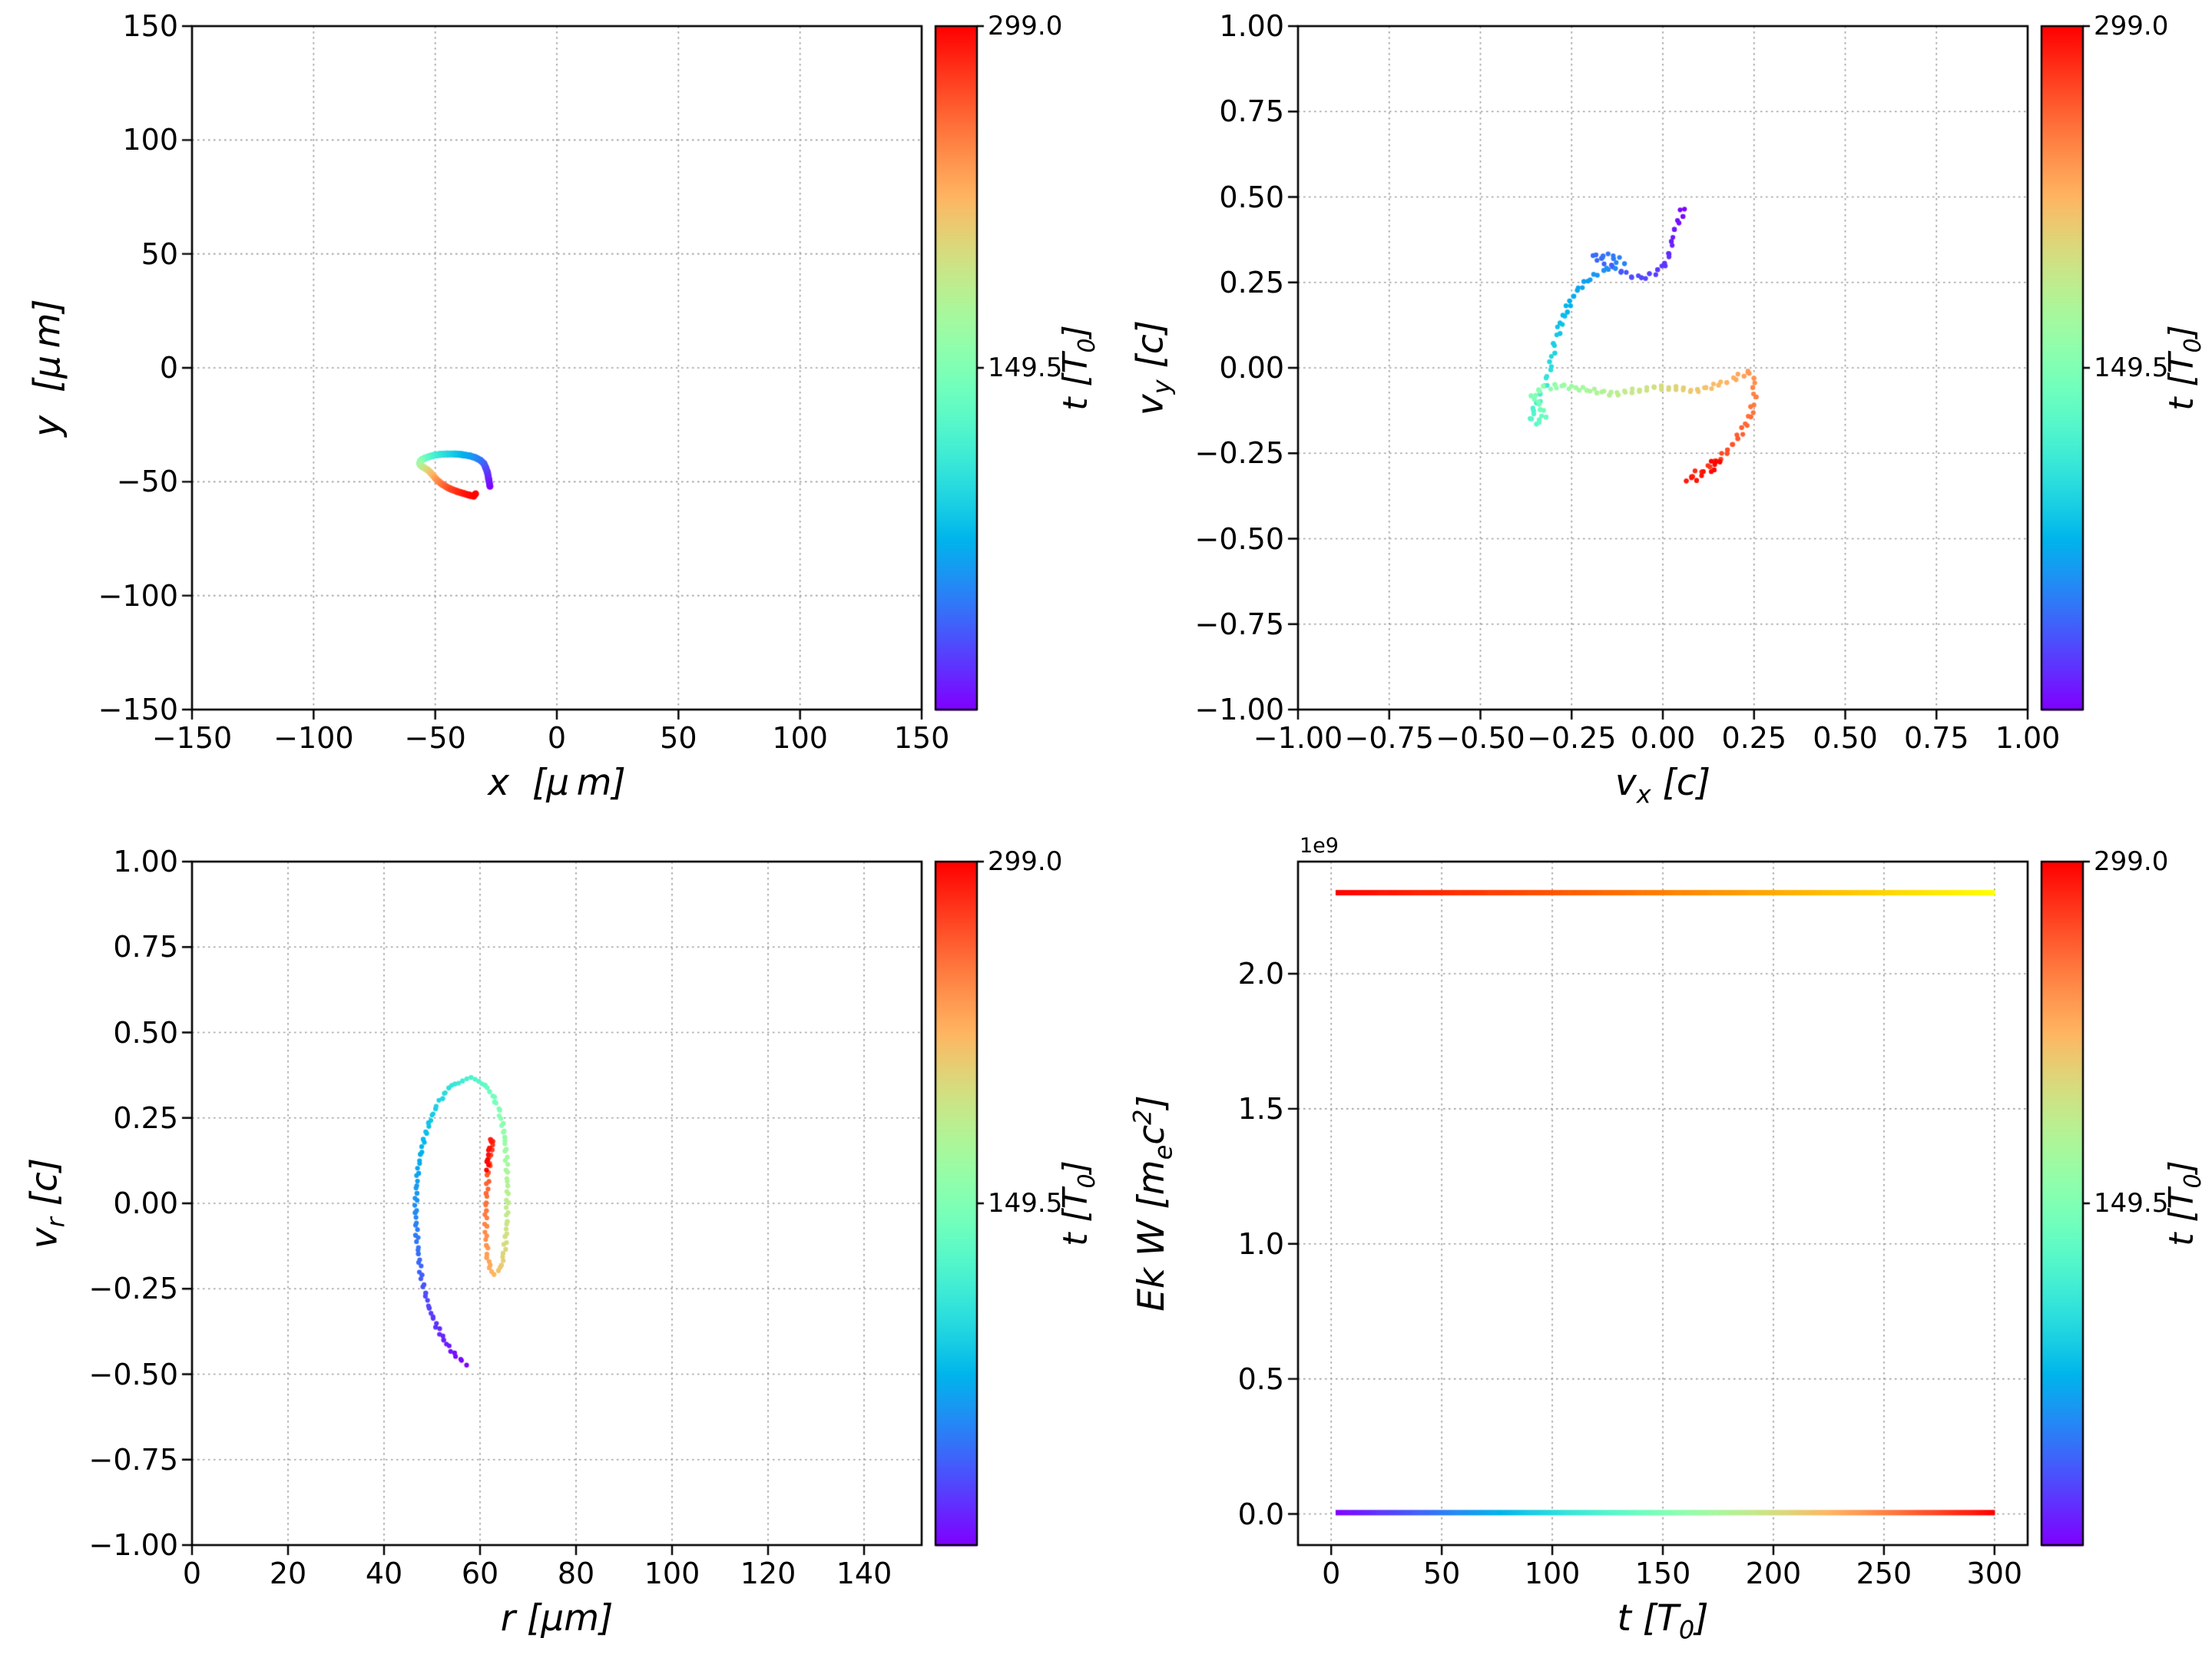 The height and width of the screenshot is (1671, 2212). I want to click on xy-trajectory-y-tick-label: −100, so click(138, 595).